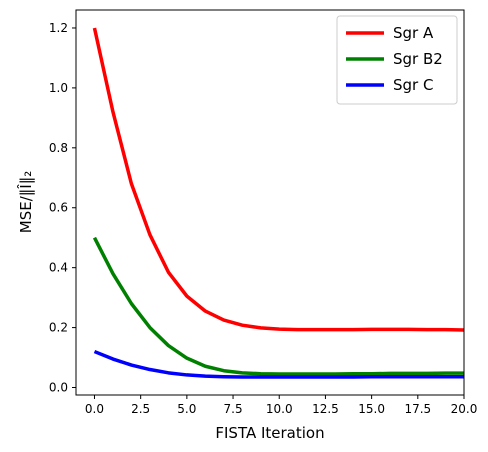  I want to click on y-tick-label: 1.2, so click(58, 28).